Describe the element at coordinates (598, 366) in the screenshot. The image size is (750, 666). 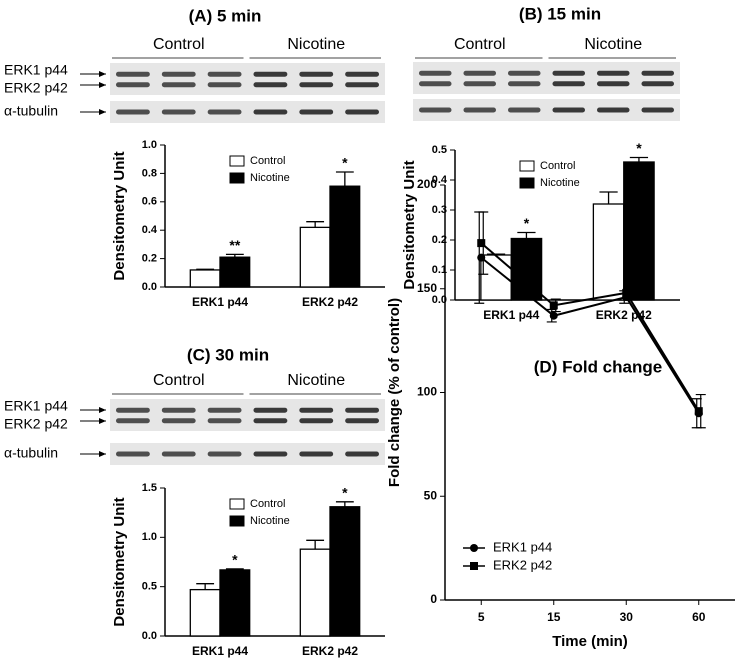
I see `panel-title: (D) Fold change` at that location.